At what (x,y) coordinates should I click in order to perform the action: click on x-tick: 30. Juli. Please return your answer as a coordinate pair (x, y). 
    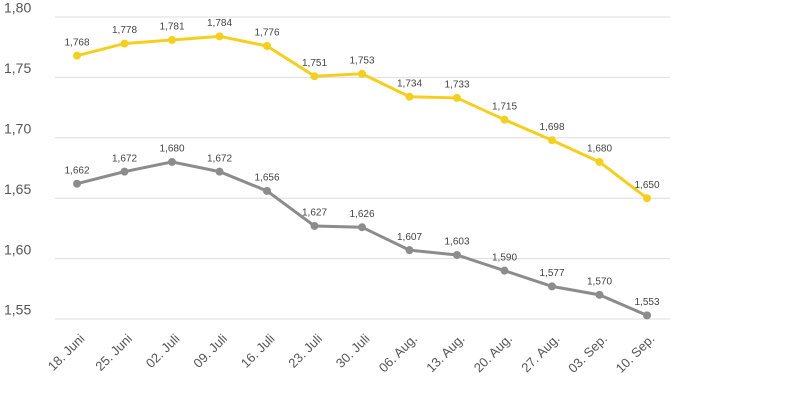
    Looking at the image, I should click on (353, 351).